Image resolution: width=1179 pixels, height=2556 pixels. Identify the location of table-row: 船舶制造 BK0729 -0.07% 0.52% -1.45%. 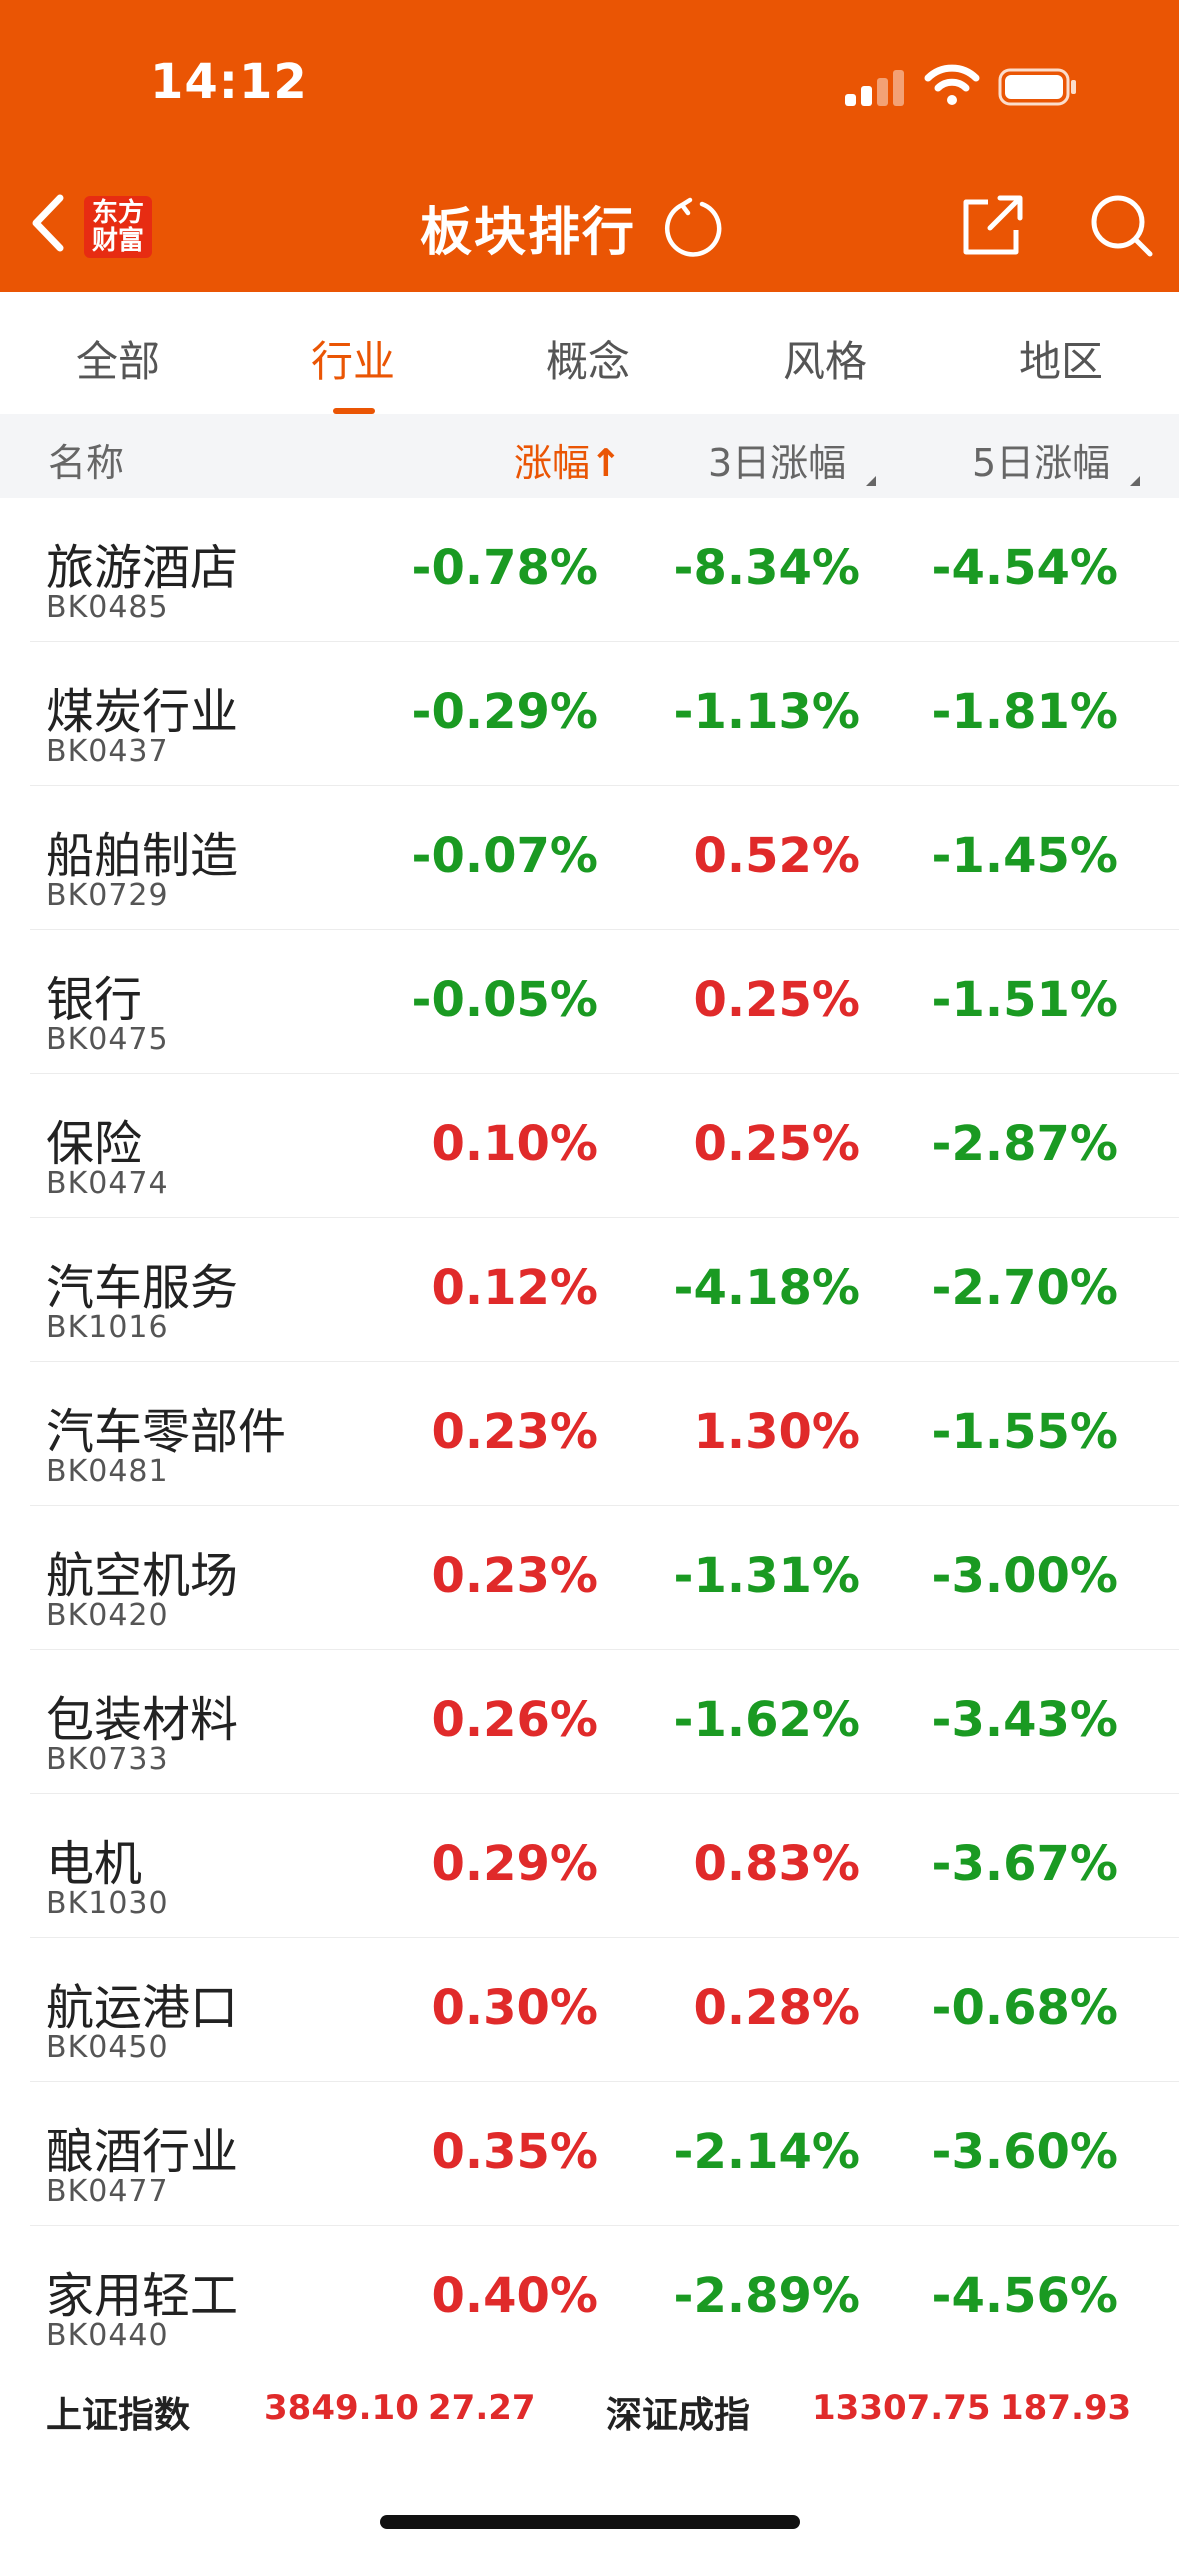
(604, 858).